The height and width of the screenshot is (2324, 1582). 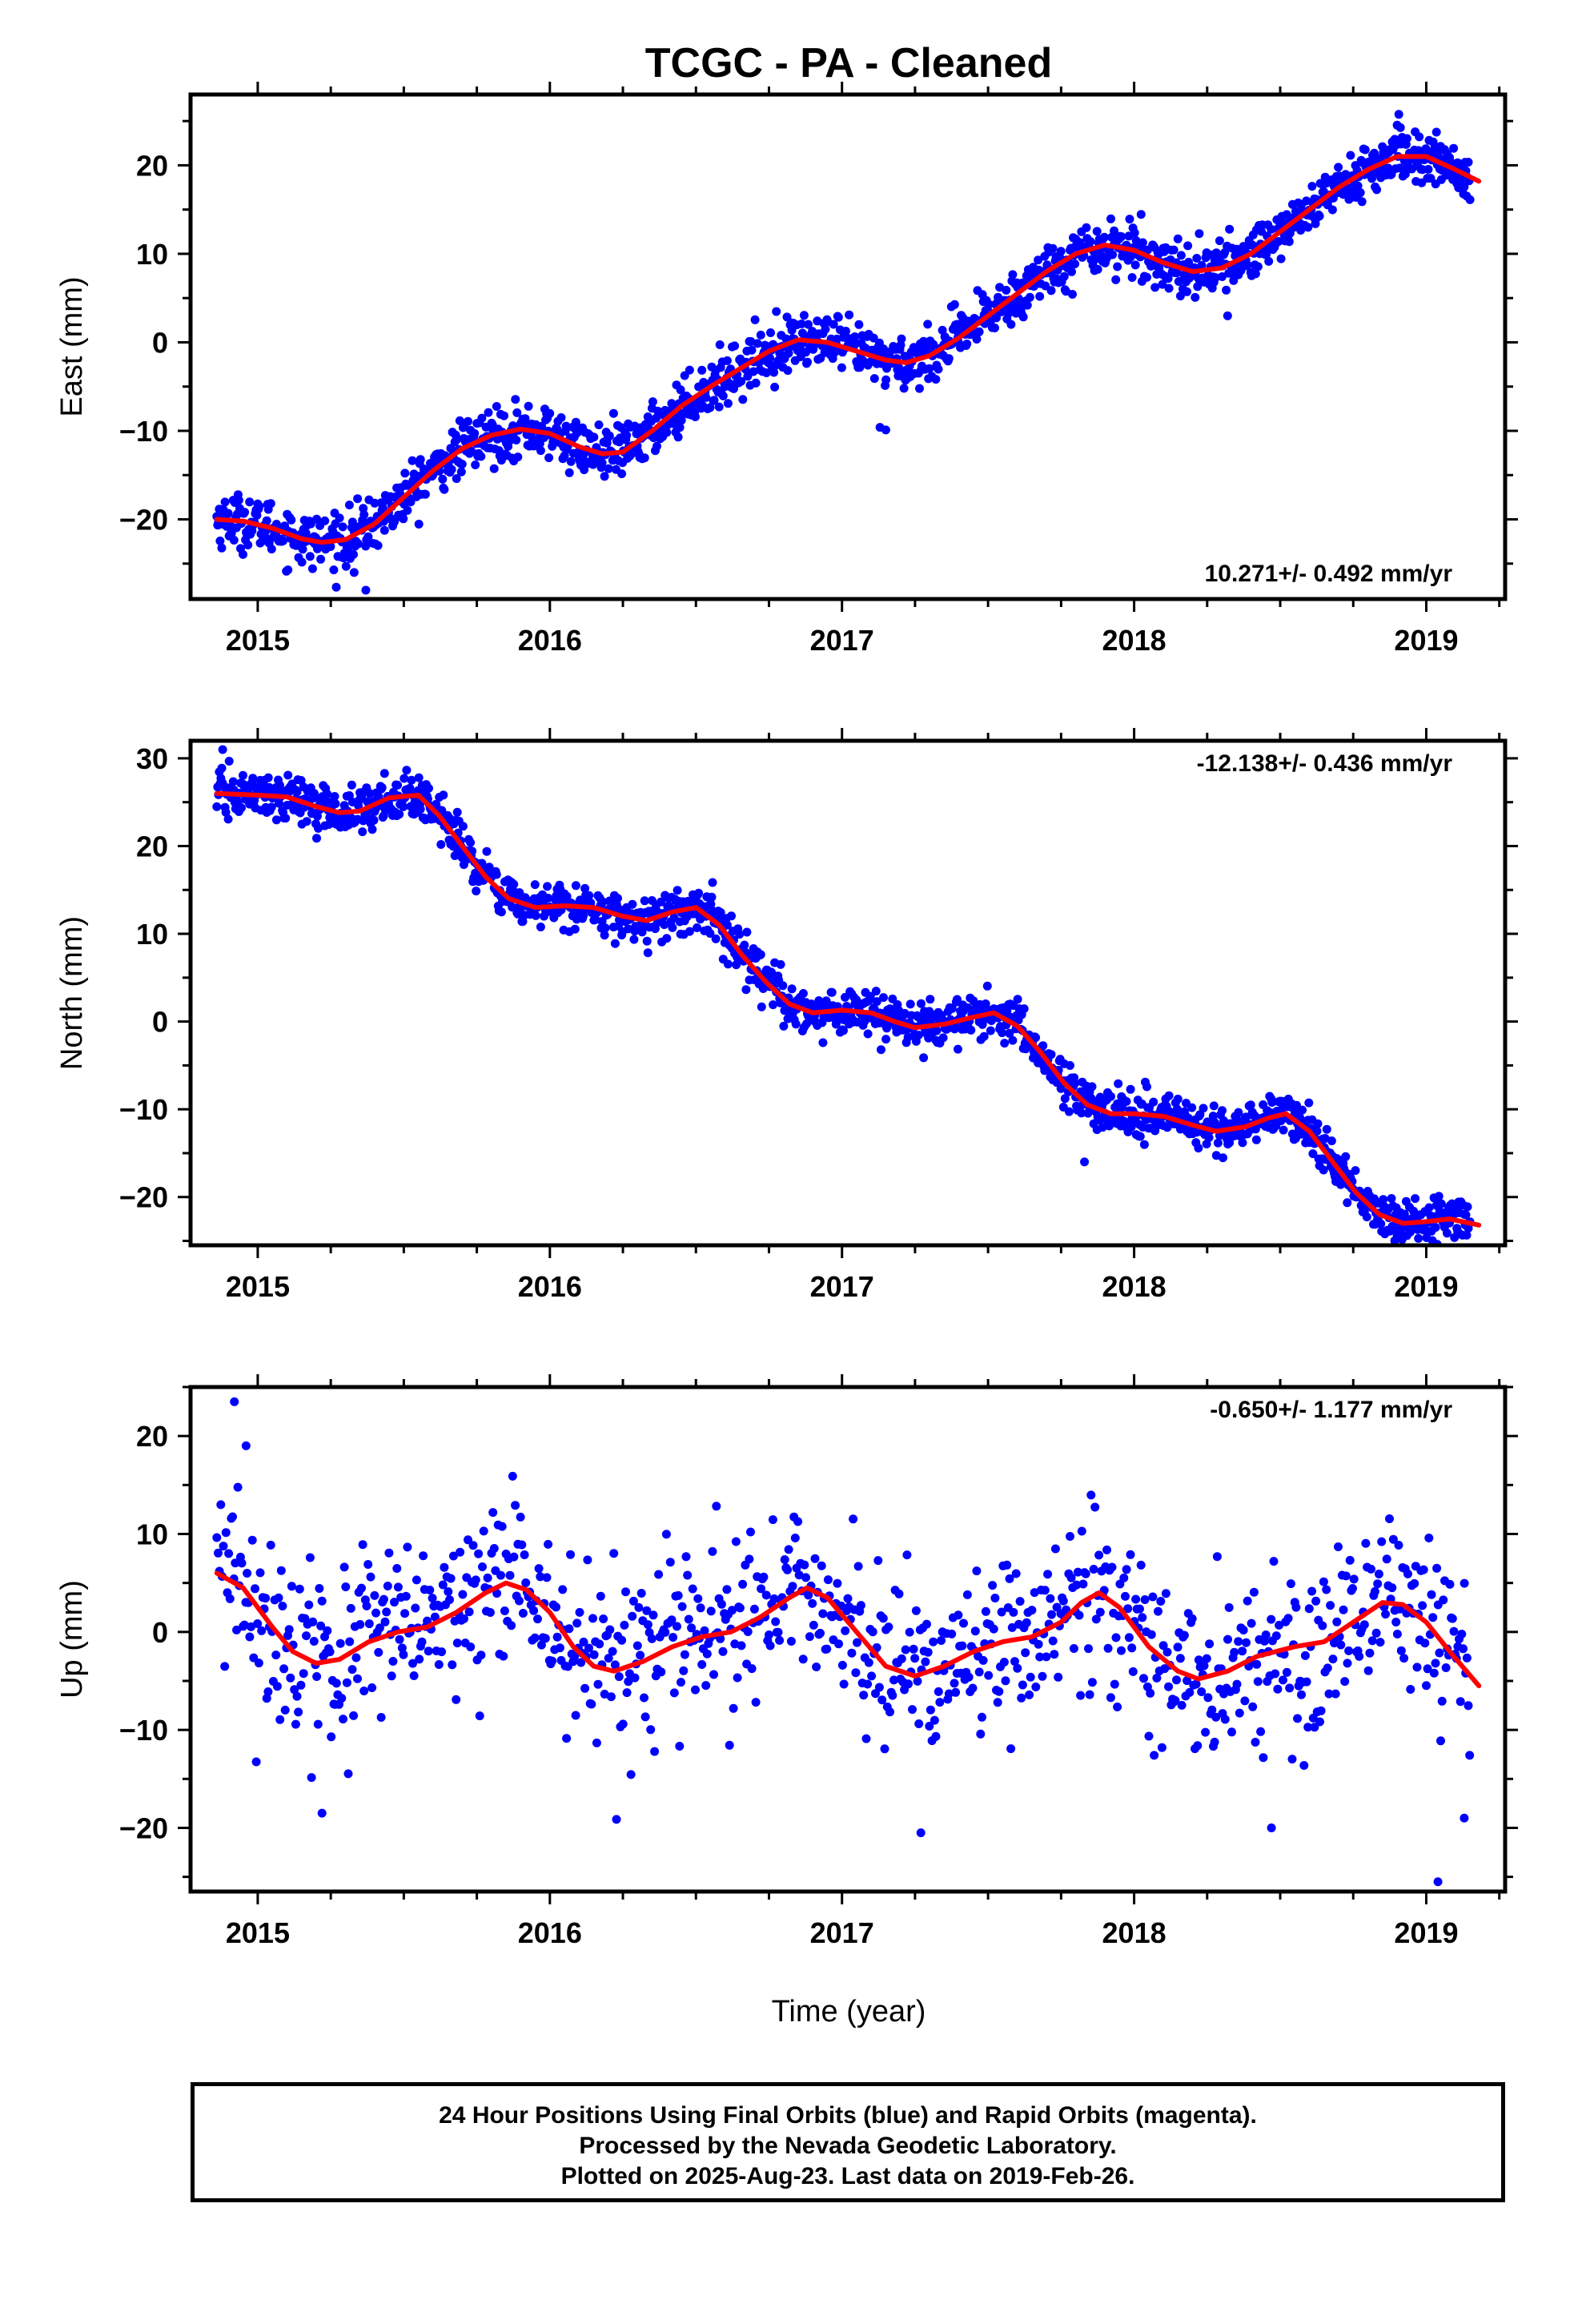 What do you see at coordinates (72, 1639) in the screenshot?
I see `y-axis-label-up: Up (mm)` at bounding box center [72, 1639].